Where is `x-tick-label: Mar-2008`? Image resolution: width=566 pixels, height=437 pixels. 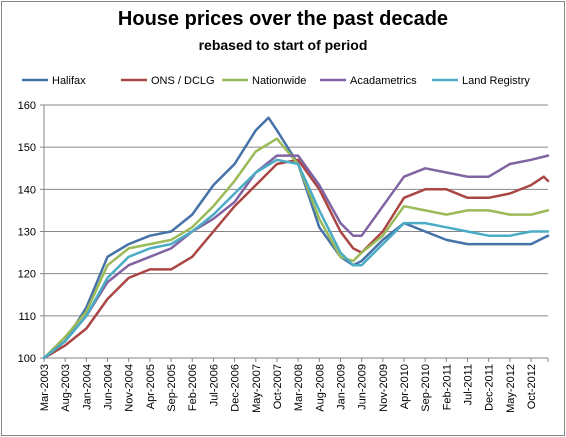
x-tick-label: Mar-2008 is located at coordinates (299, 387).